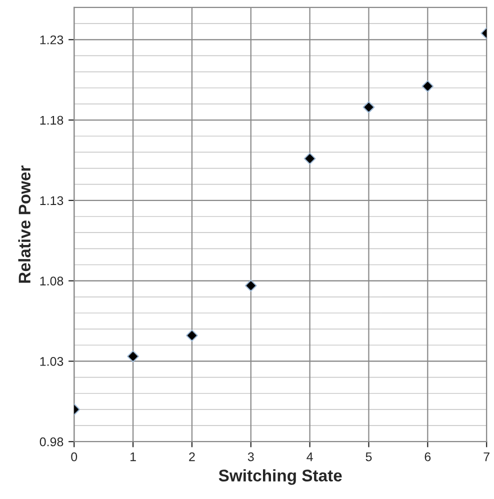 The height and width of the screenshot is (499, 494). Describe the element at coordinates (52, 201) in the screenshot. I see `y-tick-label: 1.13` at that location.